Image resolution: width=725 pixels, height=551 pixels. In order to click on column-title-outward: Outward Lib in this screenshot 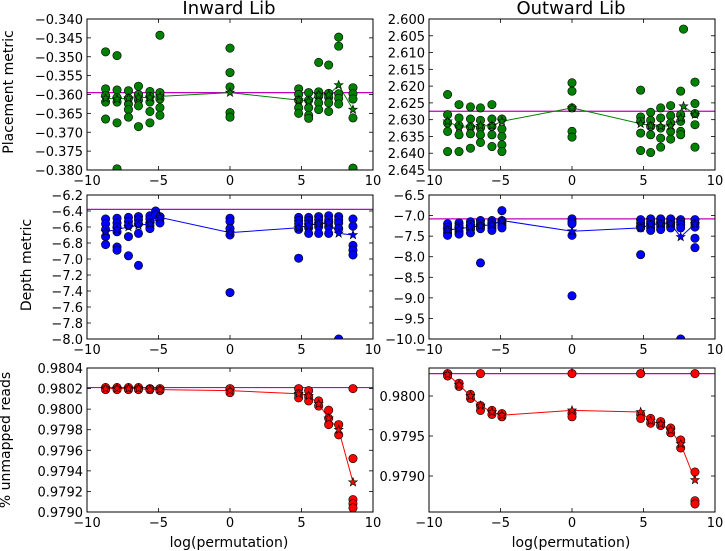, I will do `click(570, 9)`.